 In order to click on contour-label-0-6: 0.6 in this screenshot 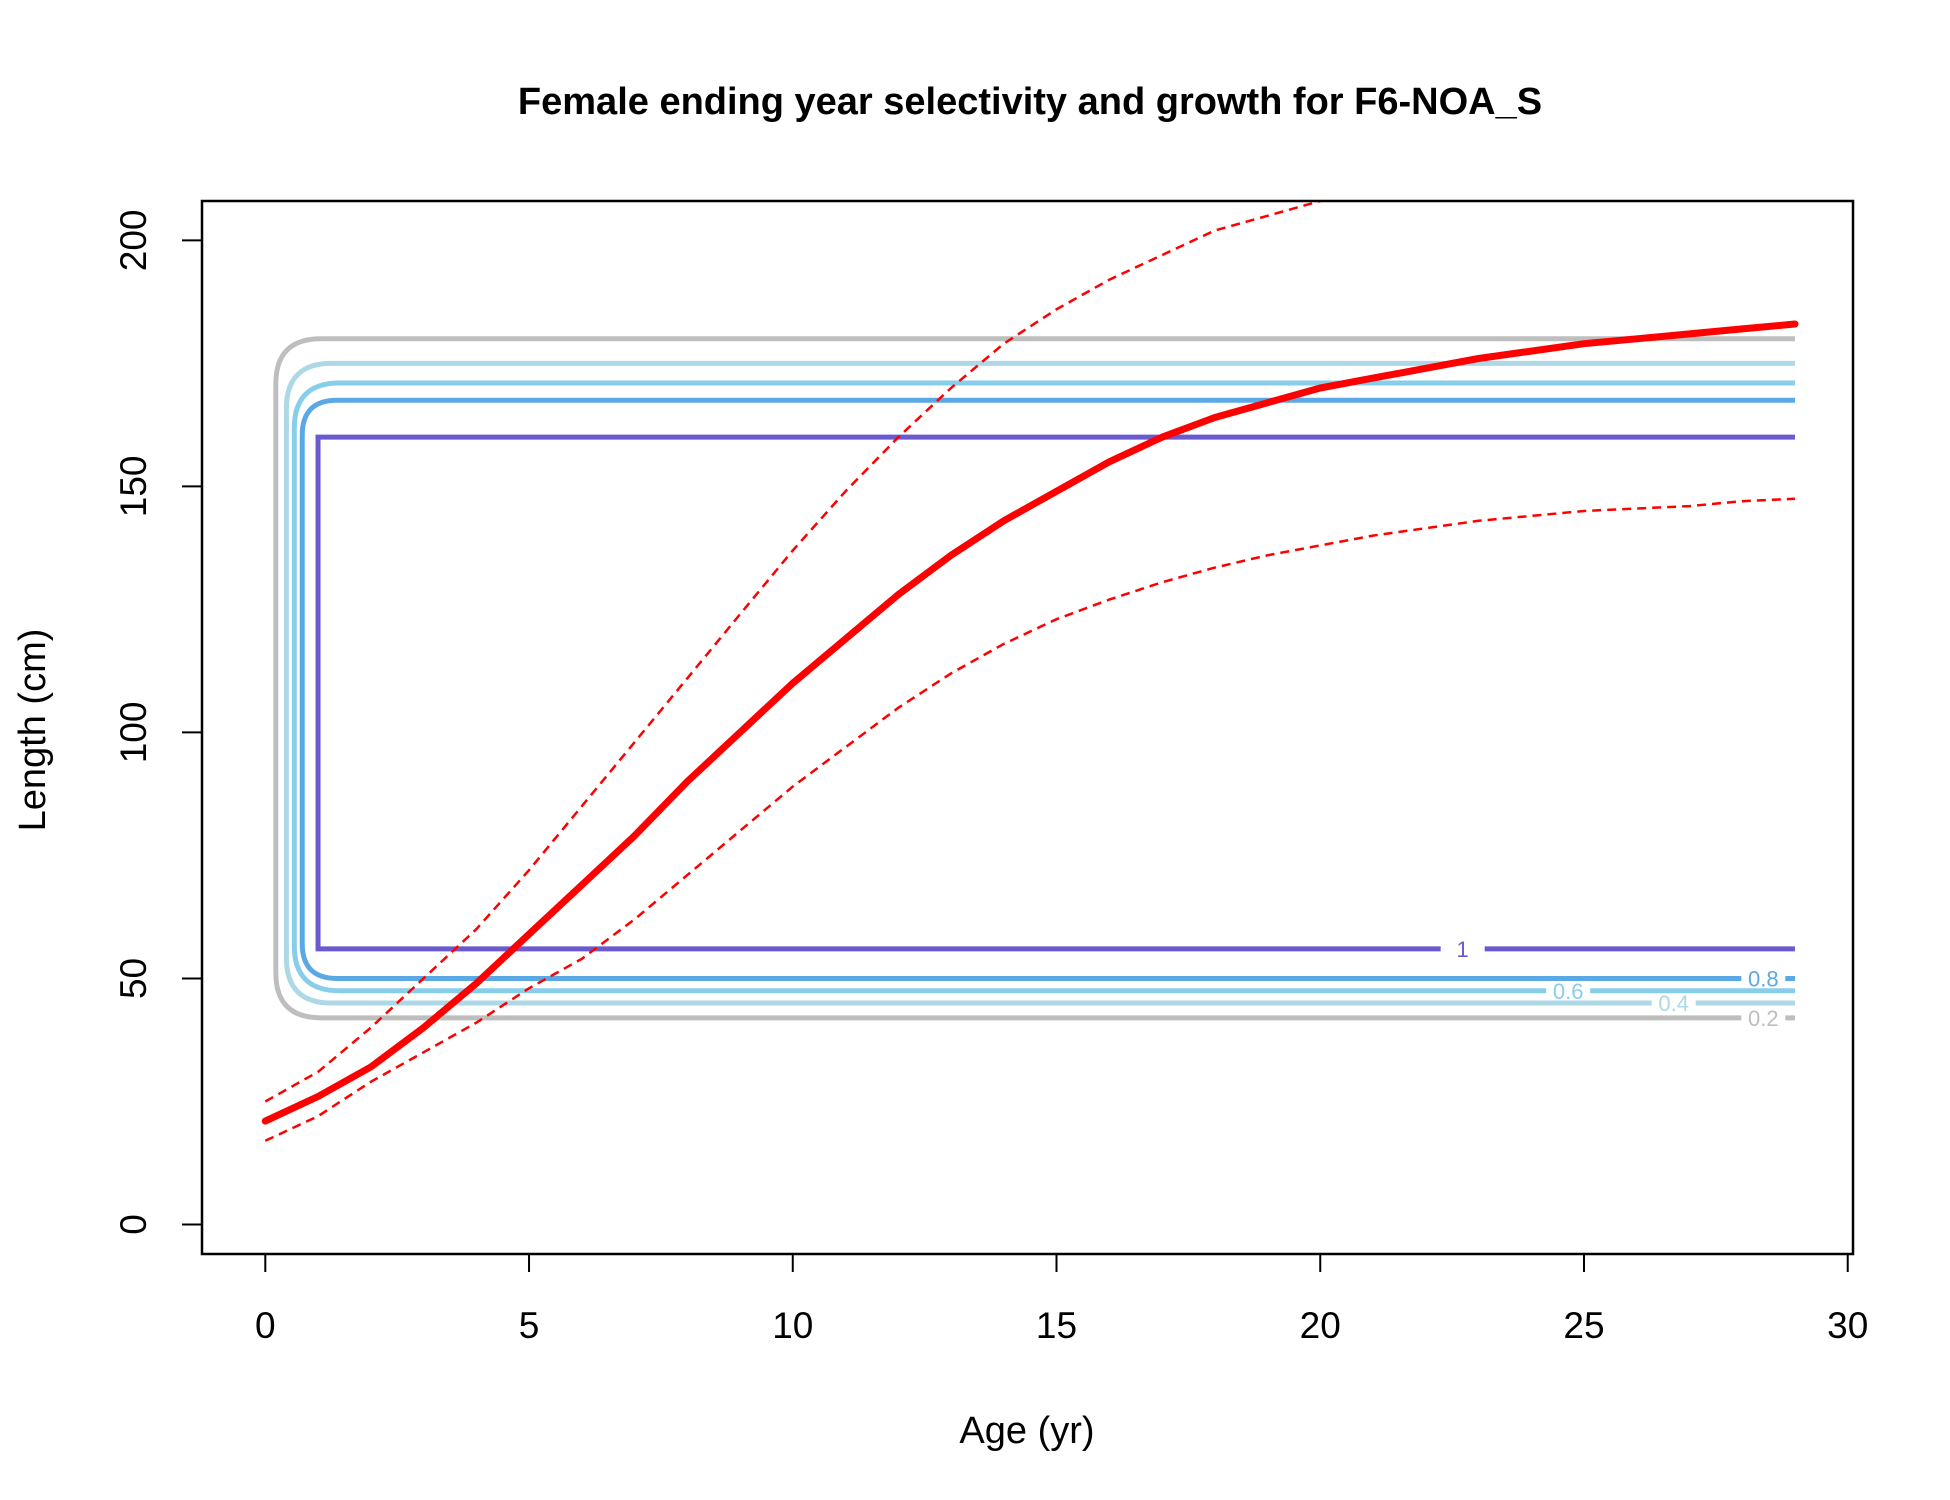, I will do `click(1568, 991)`.